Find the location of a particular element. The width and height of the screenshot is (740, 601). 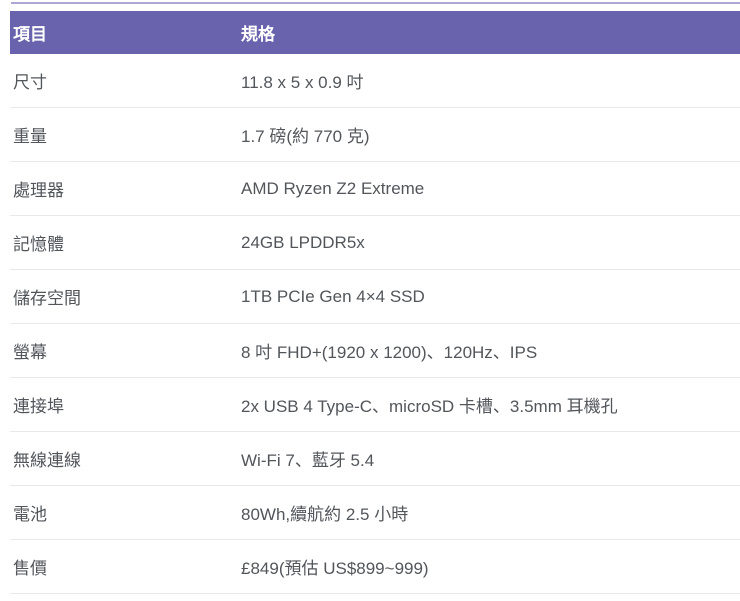

table-row: 無線連線 Wi-Fi 7、藍牙 5.4 is located at coordinates (375, 459).